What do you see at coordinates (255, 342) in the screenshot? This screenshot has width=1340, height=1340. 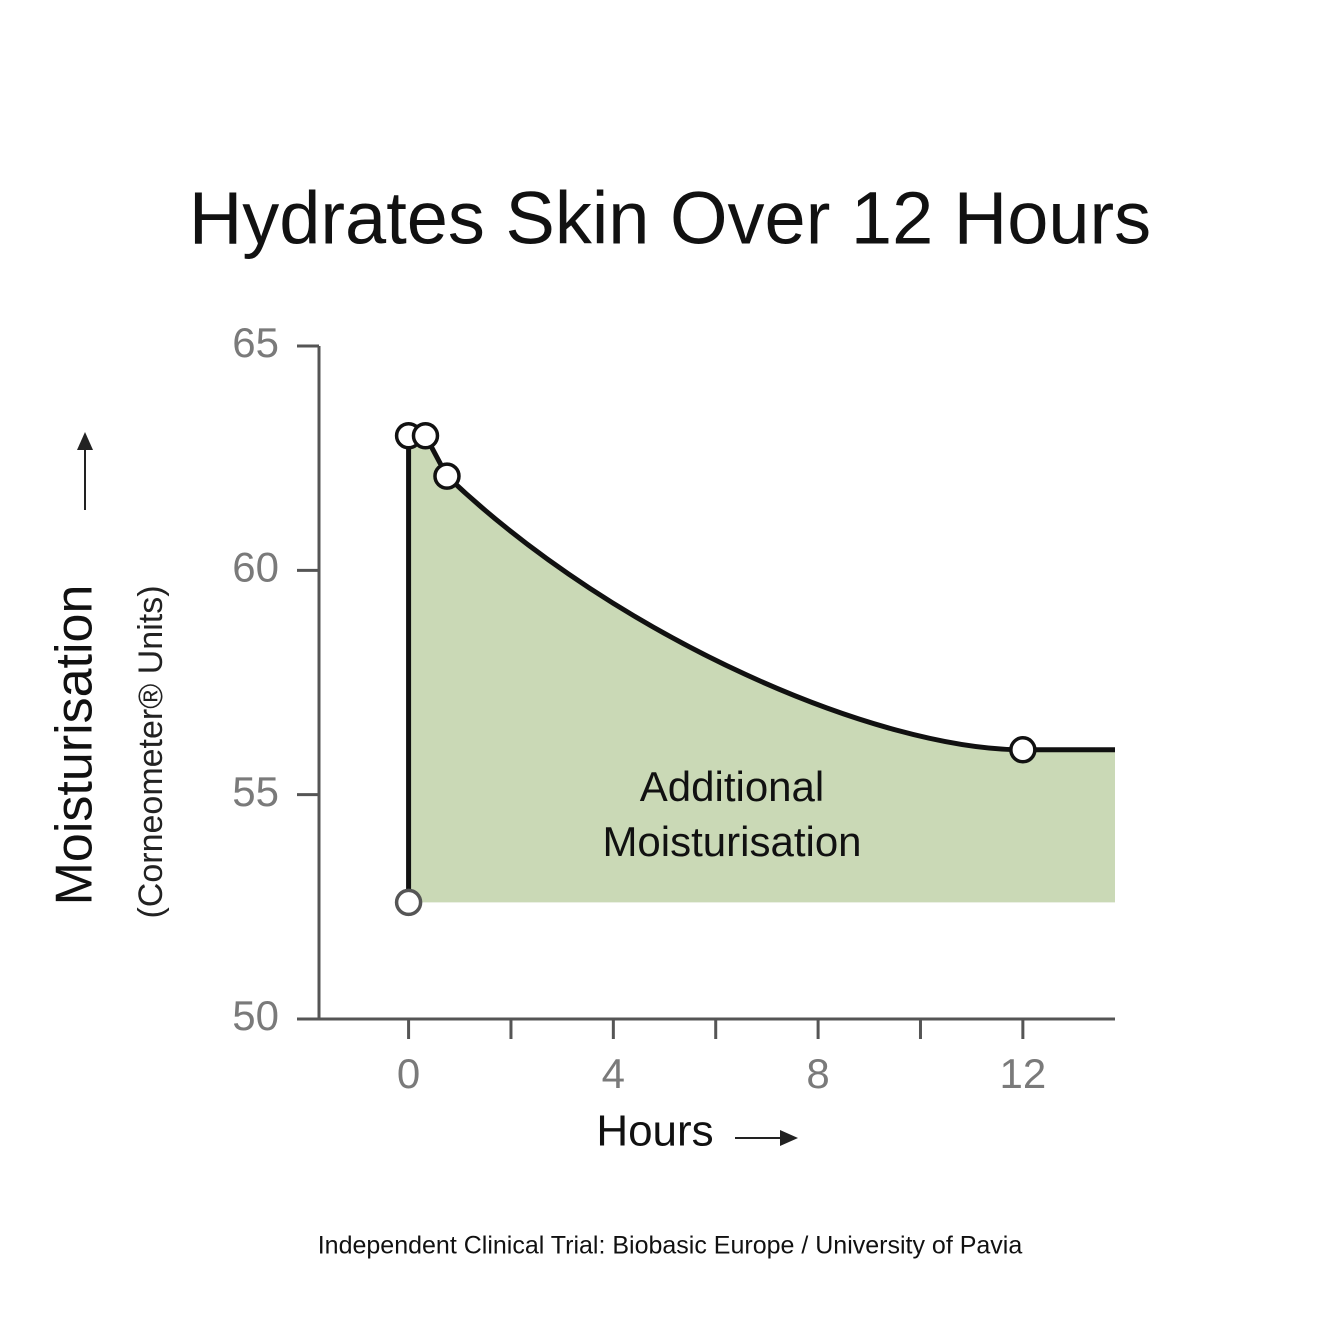 I see `y-tick-label: 65` at bounding box center [255, 342].